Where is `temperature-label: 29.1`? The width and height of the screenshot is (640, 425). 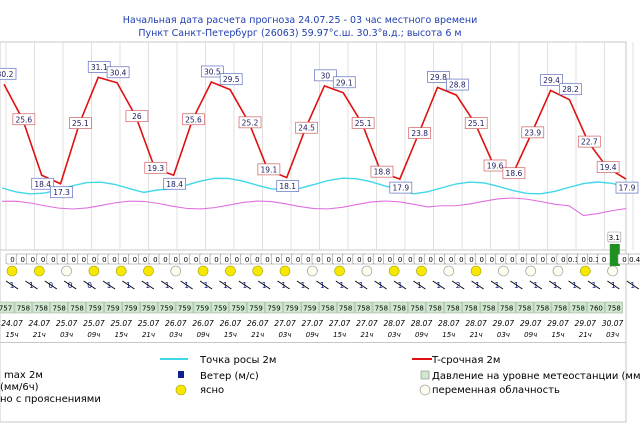 temperature-label: 29.1 is located at coordinates (344, 82).